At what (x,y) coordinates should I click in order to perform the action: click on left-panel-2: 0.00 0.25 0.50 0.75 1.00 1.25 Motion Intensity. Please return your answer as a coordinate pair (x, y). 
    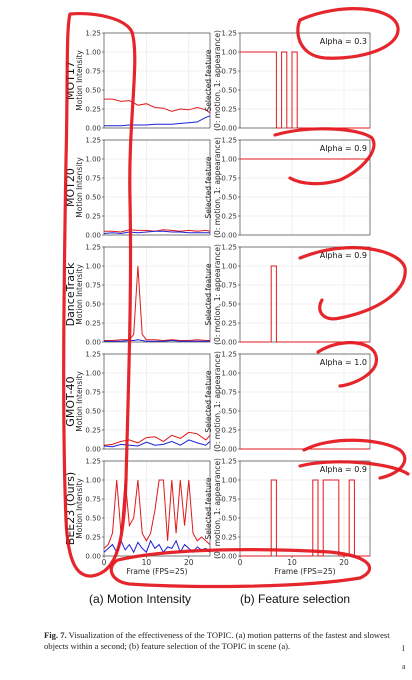
    Looking at the image, I should click on (143, 295).